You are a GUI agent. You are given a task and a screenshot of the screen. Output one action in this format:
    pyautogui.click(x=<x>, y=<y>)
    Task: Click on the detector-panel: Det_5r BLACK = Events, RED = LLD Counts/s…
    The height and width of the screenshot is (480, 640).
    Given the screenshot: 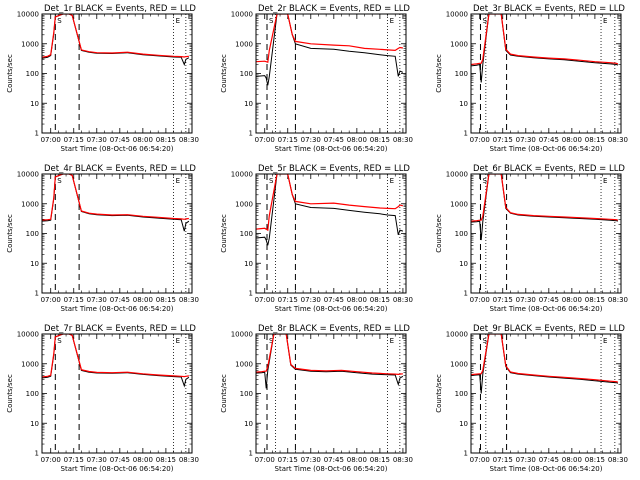 What is the action you would take?
    pyautogui.click(x=316, y=238)
    